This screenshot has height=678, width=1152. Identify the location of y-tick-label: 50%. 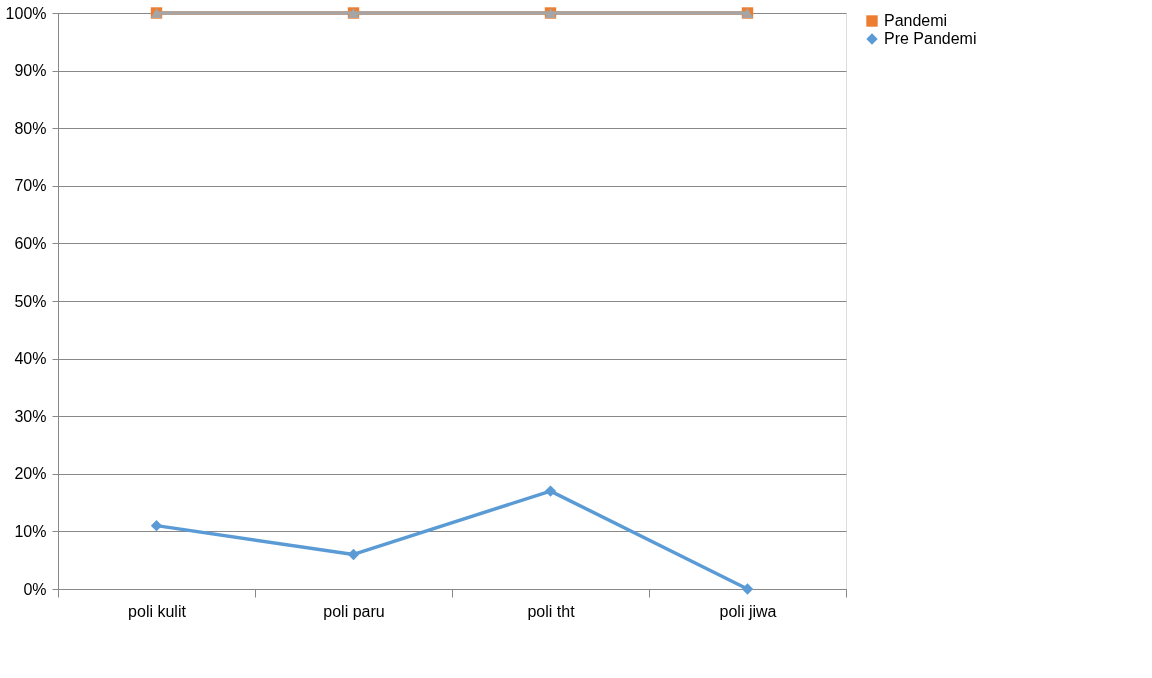
(30, 301).